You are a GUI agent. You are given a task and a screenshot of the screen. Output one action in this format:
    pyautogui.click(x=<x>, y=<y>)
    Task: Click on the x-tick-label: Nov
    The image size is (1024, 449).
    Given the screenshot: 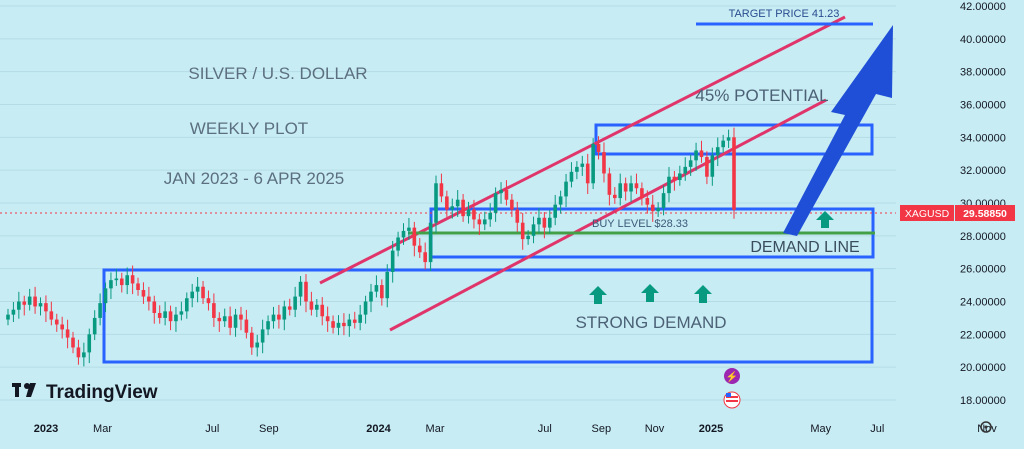 What is the action you would take?
    pyautogui.click(x=987, y=429)
    